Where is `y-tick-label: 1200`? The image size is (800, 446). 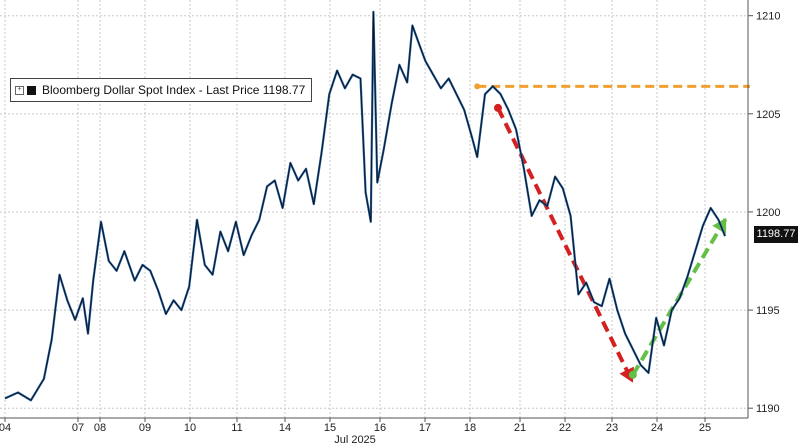 y-tick-label: 1200 is located at coordinates (768, 213).